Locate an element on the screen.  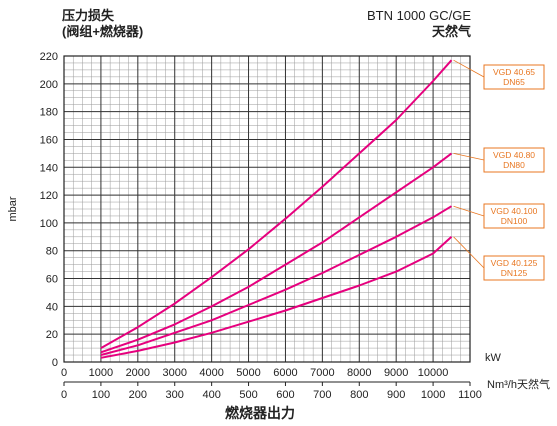
x-tick-label-kw: 2000 is located at coordinates (138, 373).